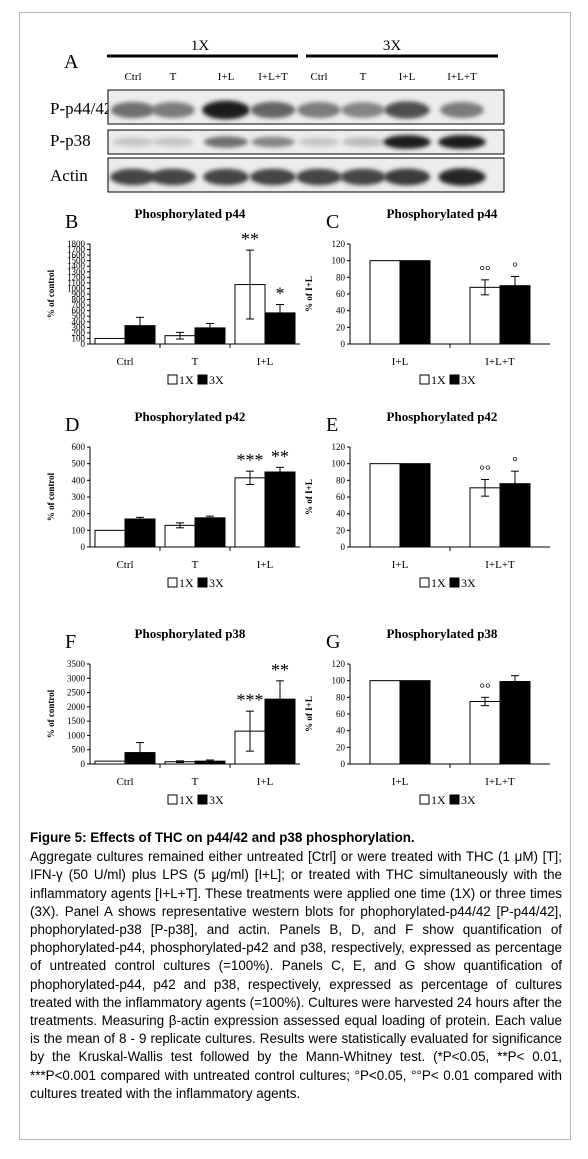  I want to click on y-tick-label: 1800, so click(76, 244).